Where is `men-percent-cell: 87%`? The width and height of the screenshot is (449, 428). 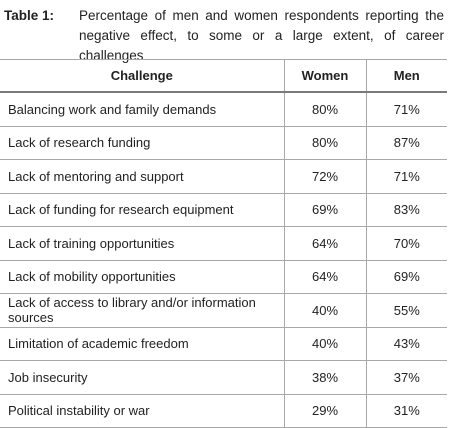 men-percent-cell: 87% is located at coordinates (406, 143).